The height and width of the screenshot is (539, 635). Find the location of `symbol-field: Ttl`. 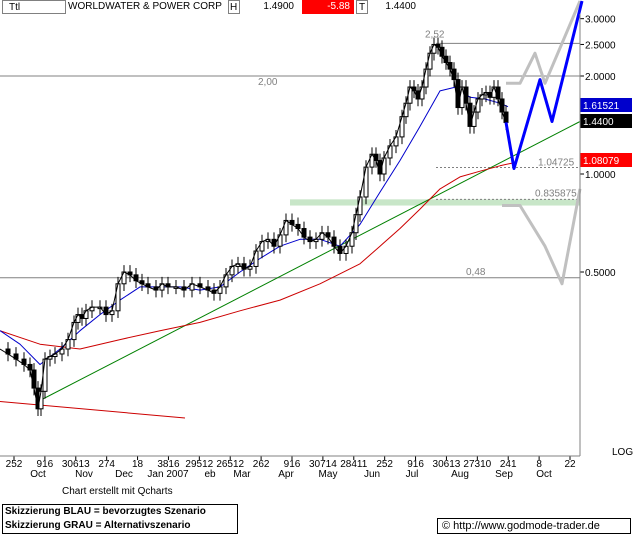

symbol-field: Ttl is located at coordinates (34, 7).